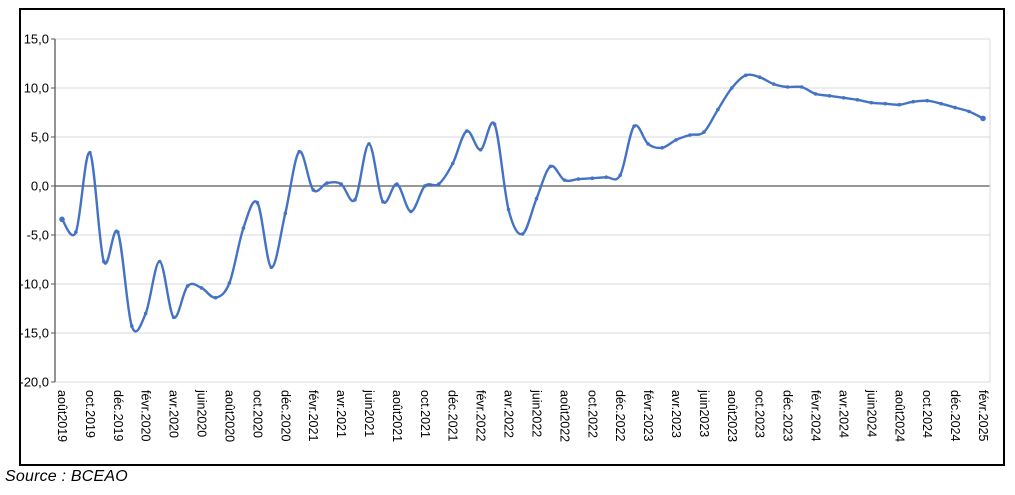  Describe the element at coordinates (202, 413) in the screenshot. I see `x-axis-tick-label: juin2020` at that location.